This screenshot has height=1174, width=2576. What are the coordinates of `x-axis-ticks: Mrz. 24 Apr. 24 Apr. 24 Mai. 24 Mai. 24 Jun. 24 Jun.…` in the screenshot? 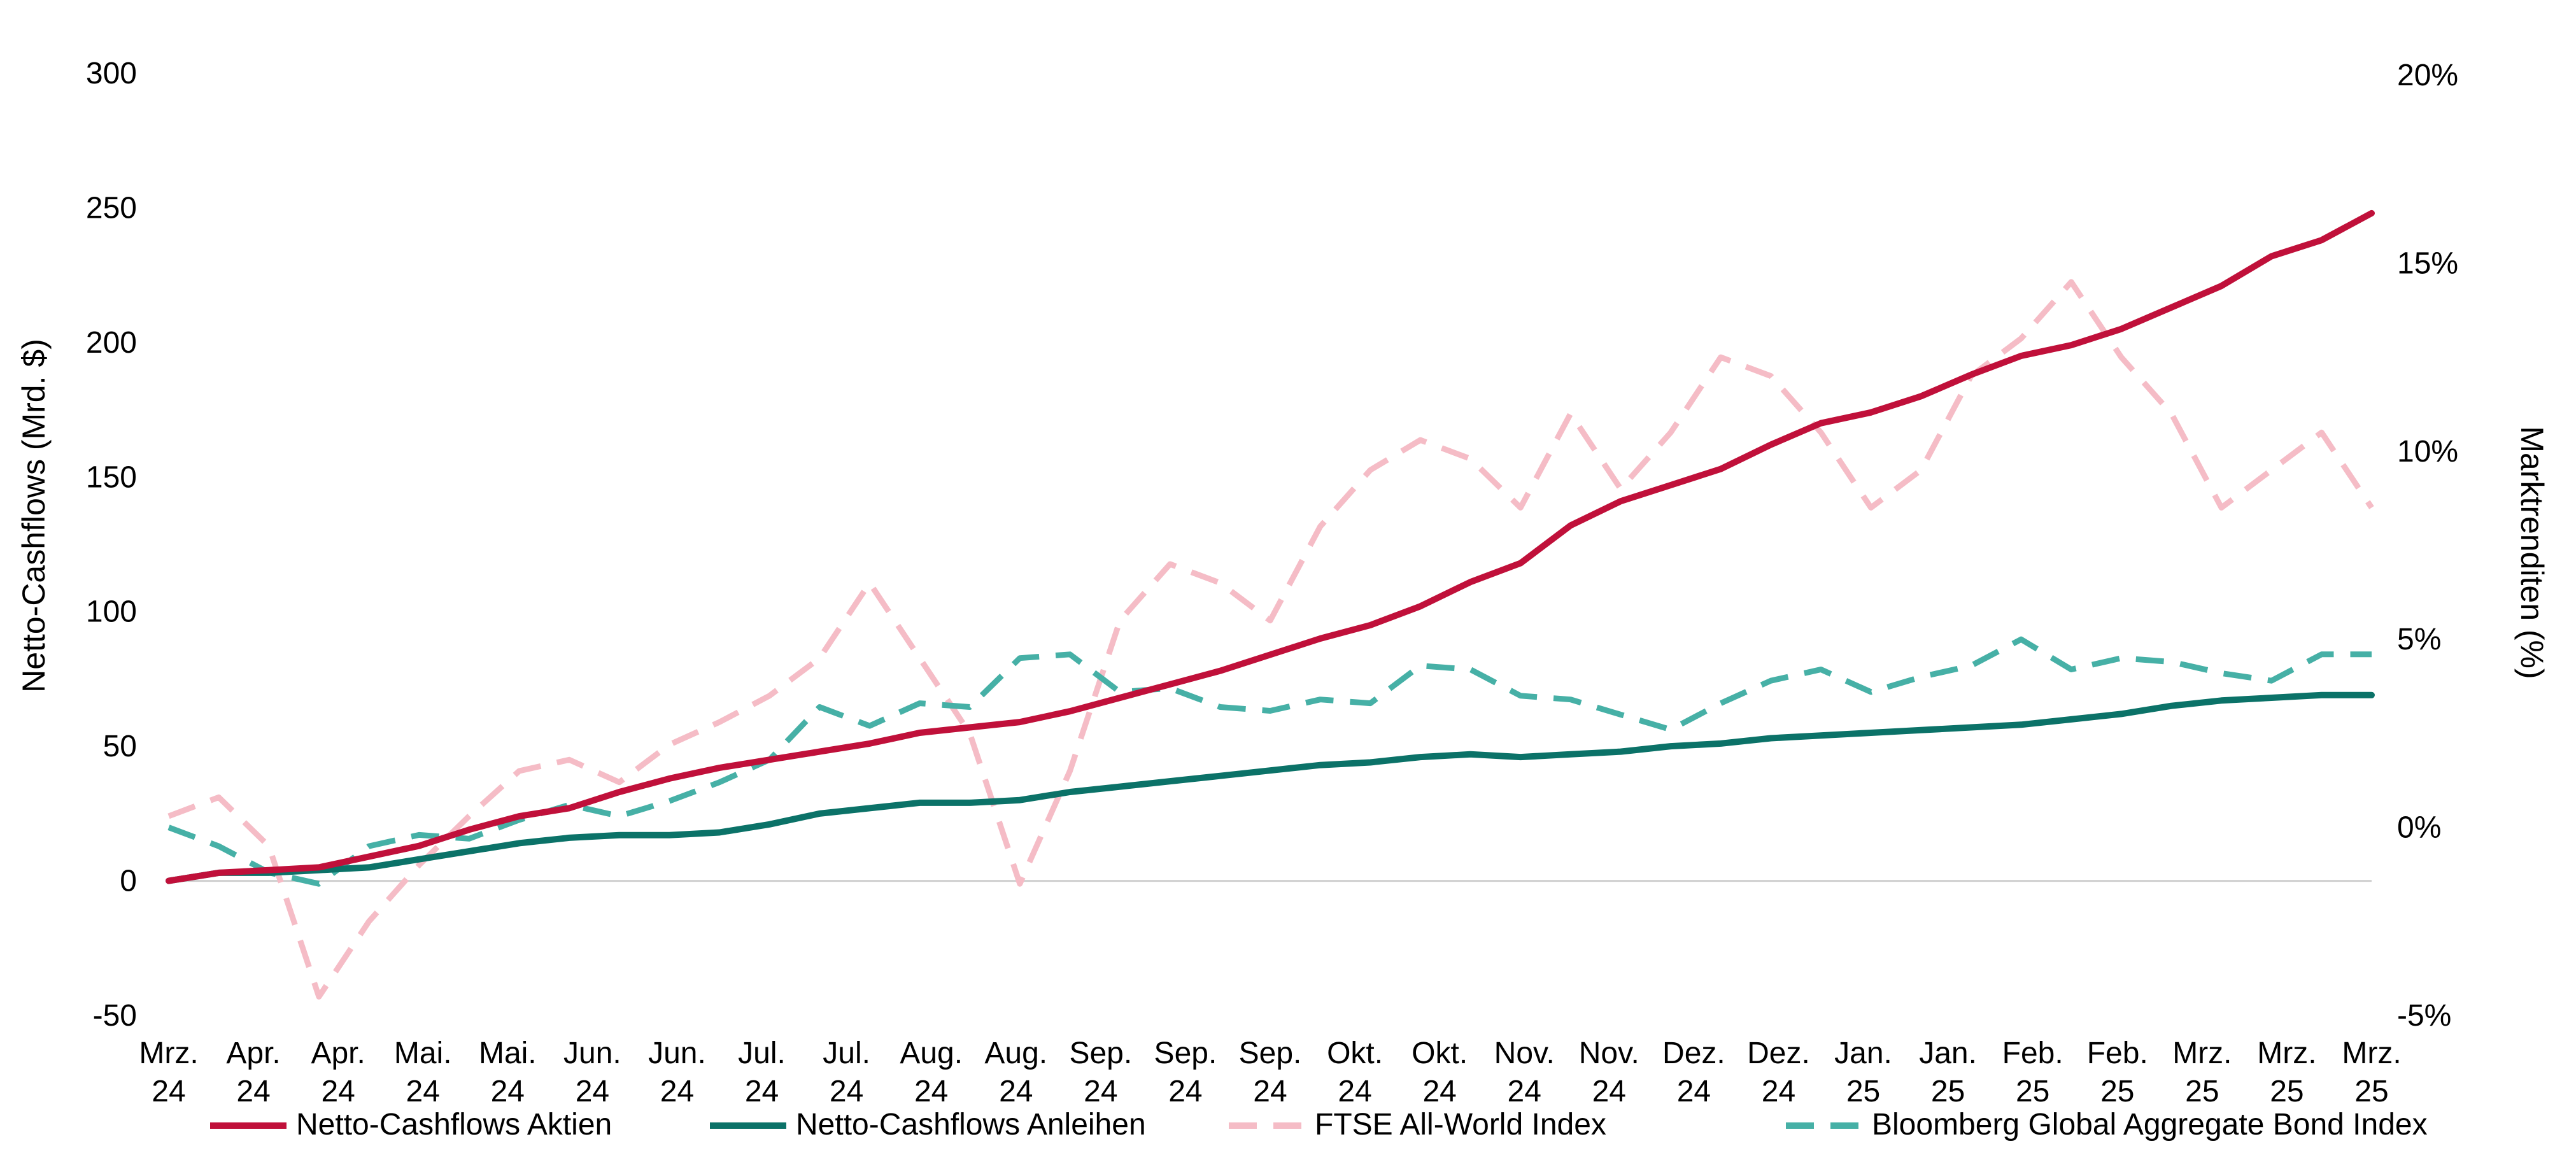 It's located at (1270, 1072).